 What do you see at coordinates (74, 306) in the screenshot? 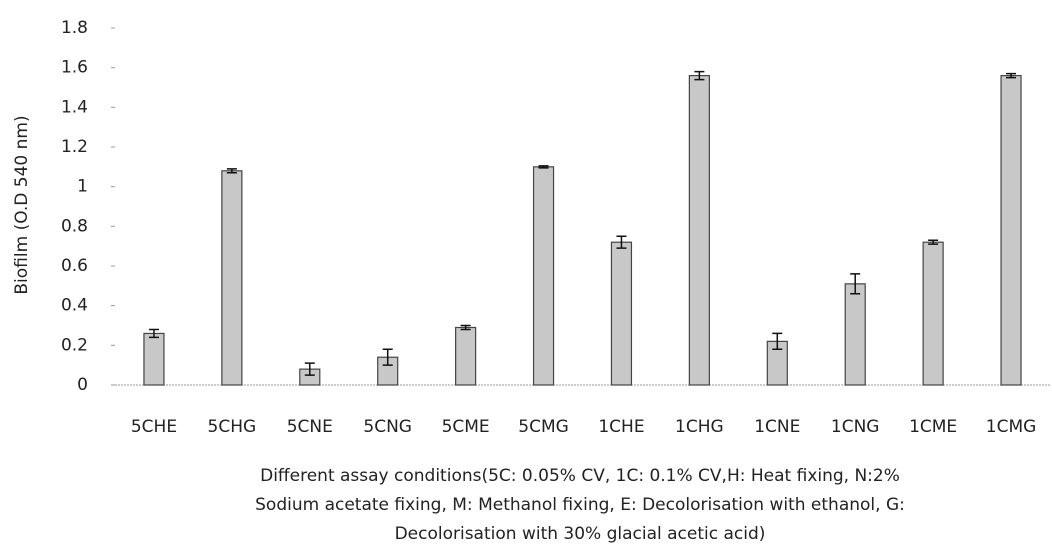
I see `y-tick-label: 0.4` at bounding box center [74, 306].